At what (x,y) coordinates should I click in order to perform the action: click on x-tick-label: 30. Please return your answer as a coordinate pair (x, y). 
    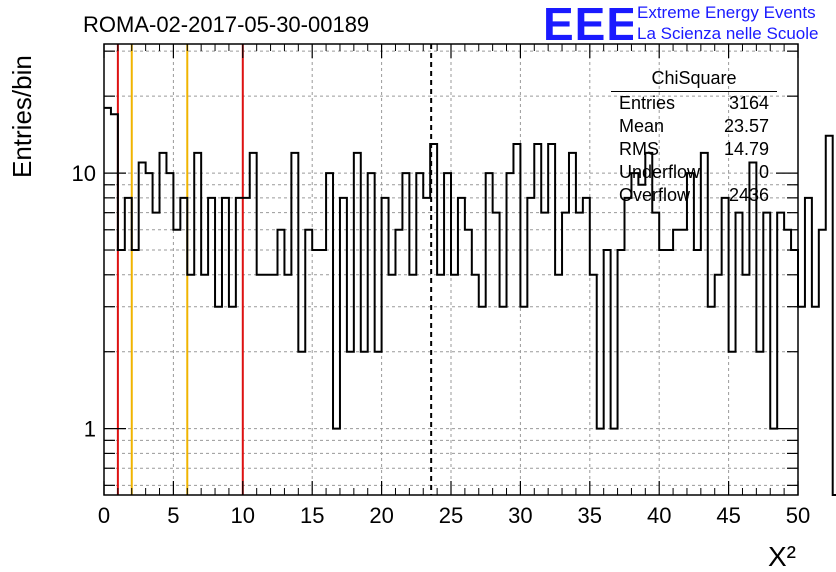
    Looking at the image, I should click on (520, 515).